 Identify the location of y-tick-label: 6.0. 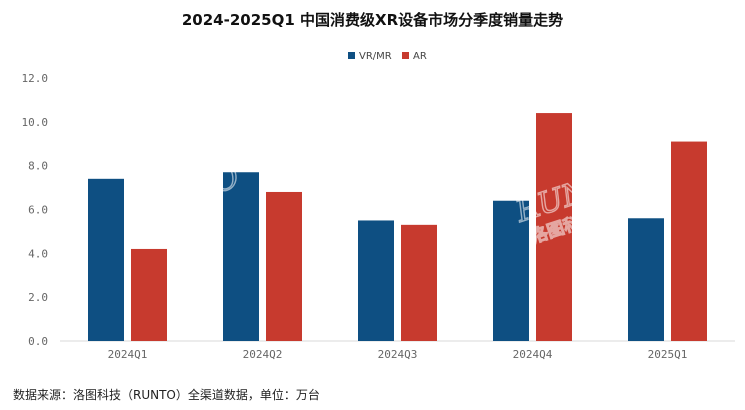
(38, 210).